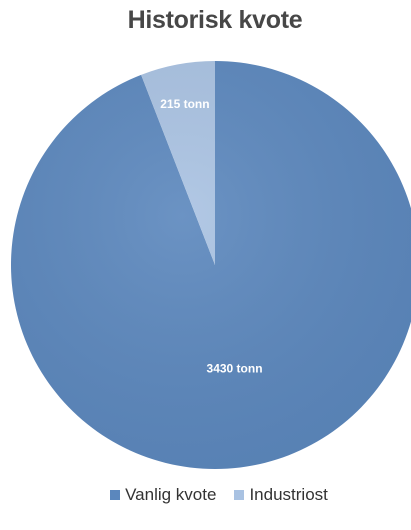  I want to click on chart-legend: Vanlig kvote Industriost, so click(205, 495).